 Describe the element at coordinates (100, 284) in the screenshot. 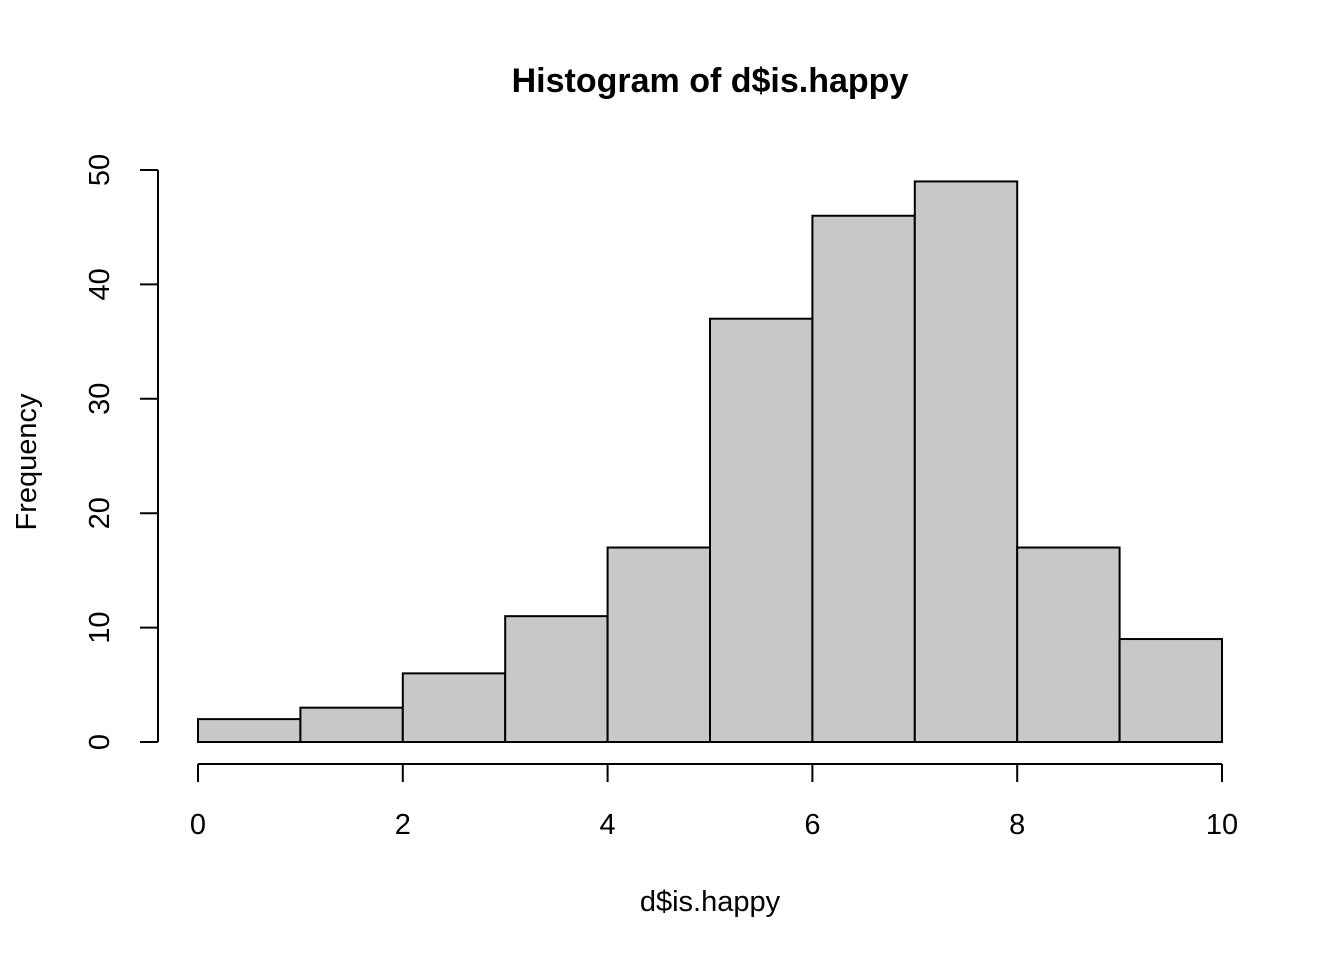

I see `y-tick-label-4: 40` at that location.